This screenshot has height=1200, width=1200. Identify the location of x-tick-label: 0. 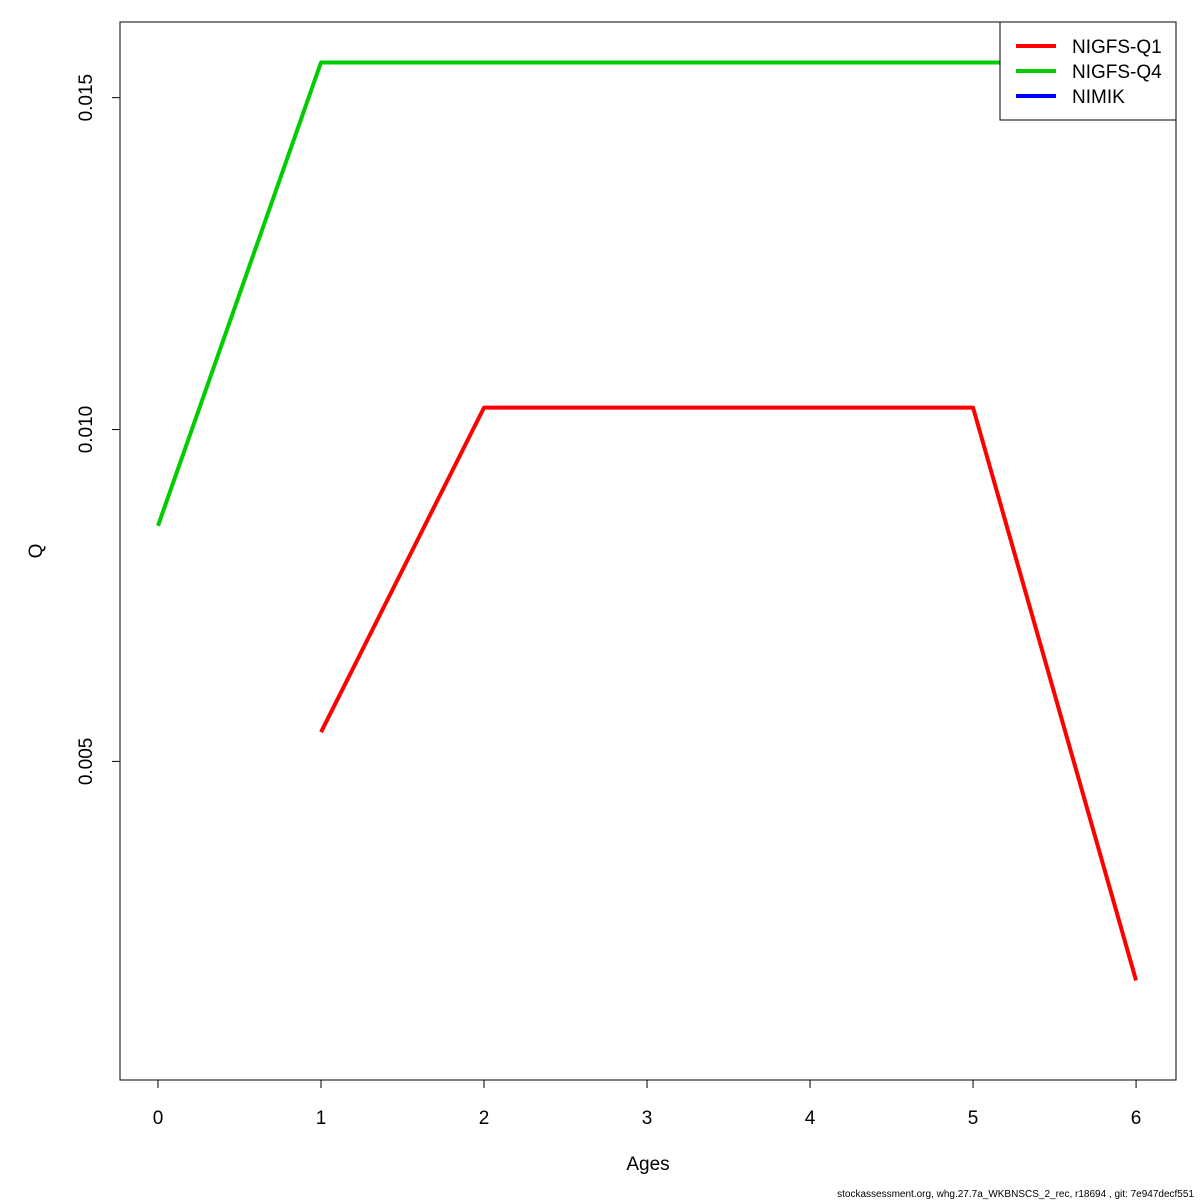
(158, 1118).